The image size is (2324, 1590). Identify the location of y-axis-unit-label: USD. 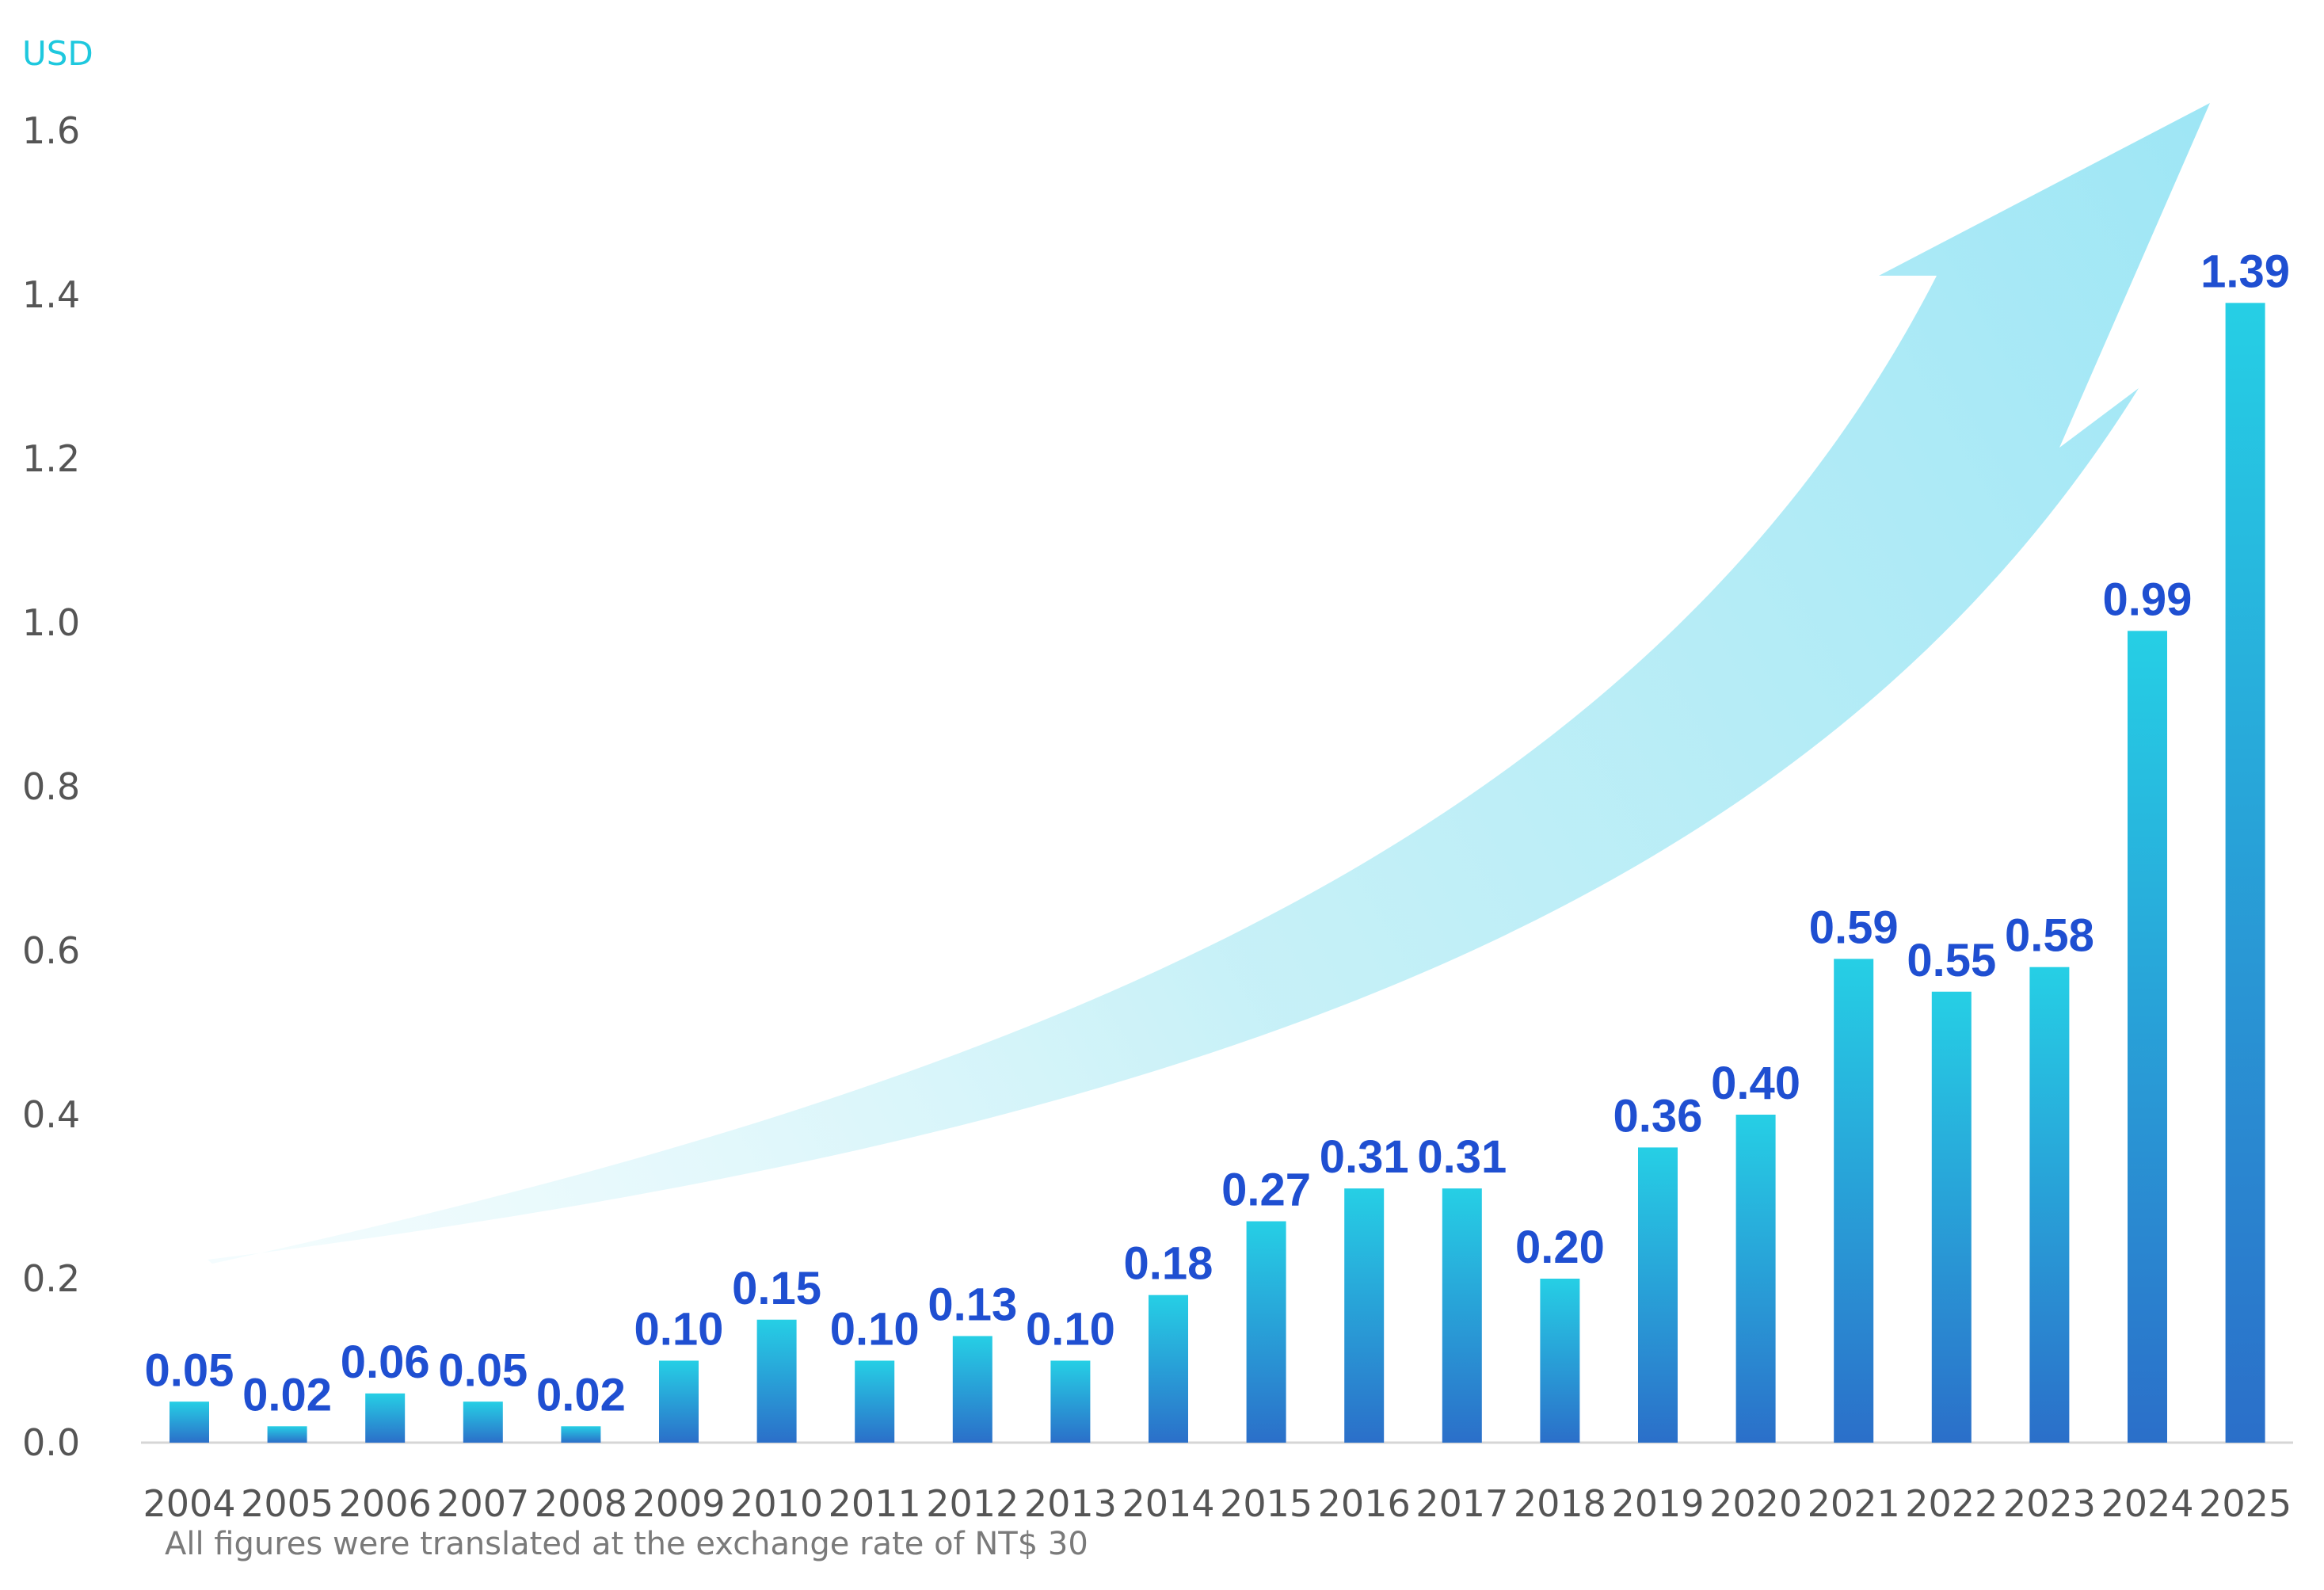
(58, 53).